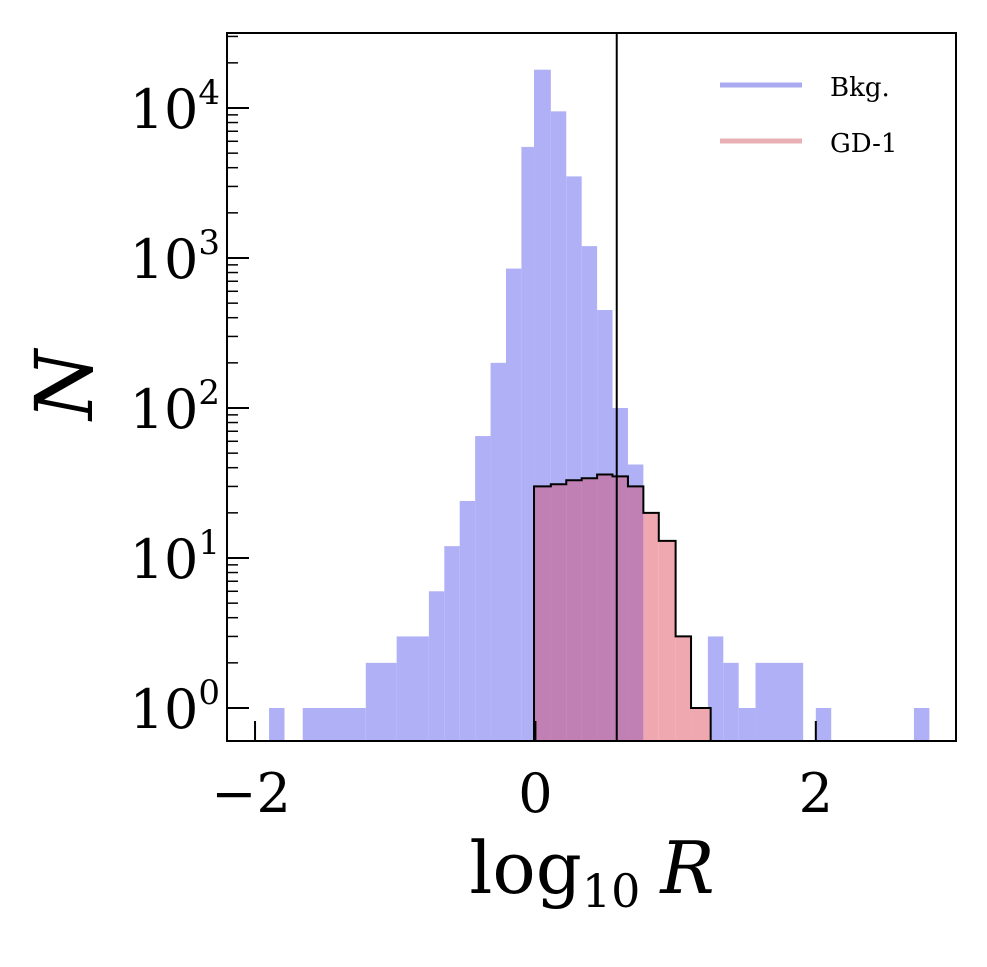 This screenshot has height=967, width=987. I want to click on y-tick-label: 10⁰, so click(175, 707).